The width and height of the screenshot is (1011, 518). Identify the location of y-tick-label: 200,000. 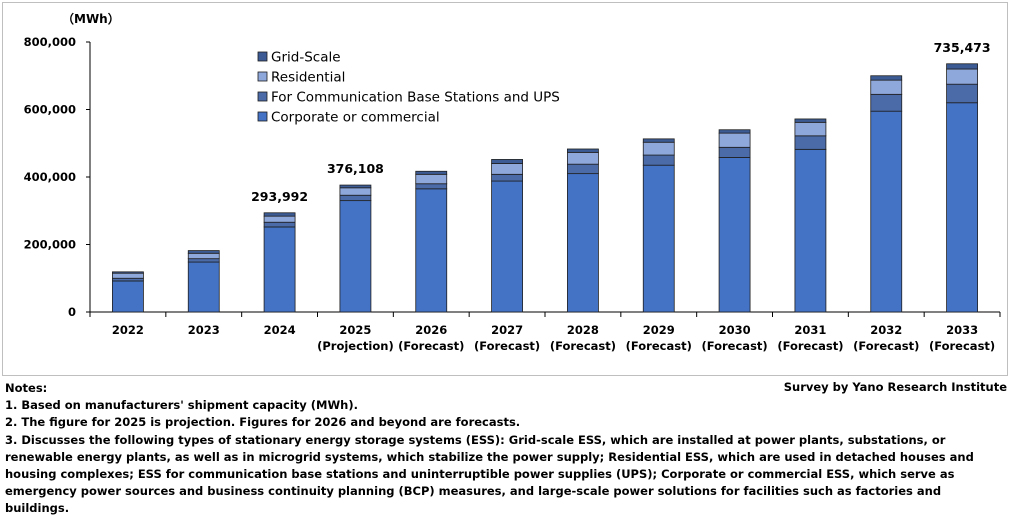
(50, 245).